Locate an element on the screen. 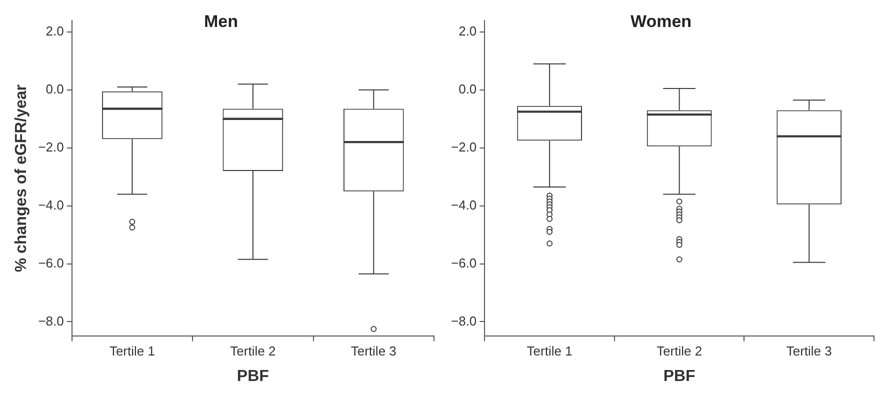  y-axis-title: % changes of eGFR/year is located at coordinates (21, 178).